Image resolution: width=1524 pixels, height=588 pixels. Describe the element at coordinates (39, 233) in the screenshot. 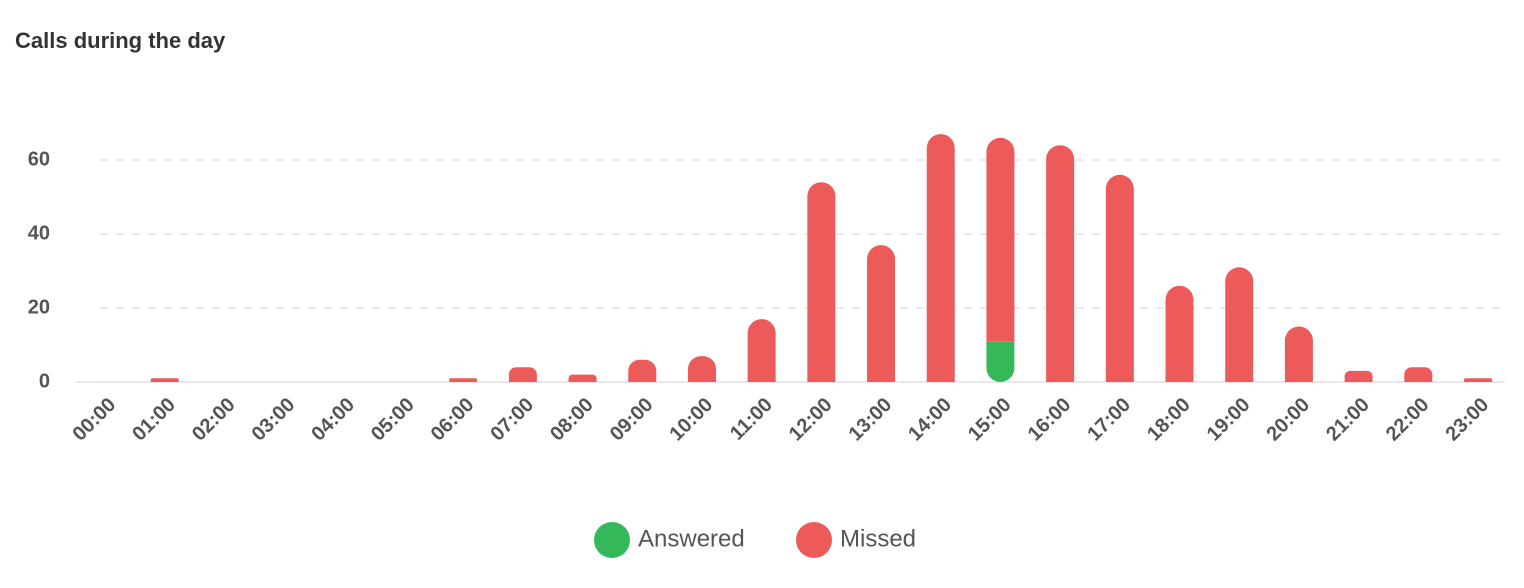

I see `y-tick-label: 40` at that location.